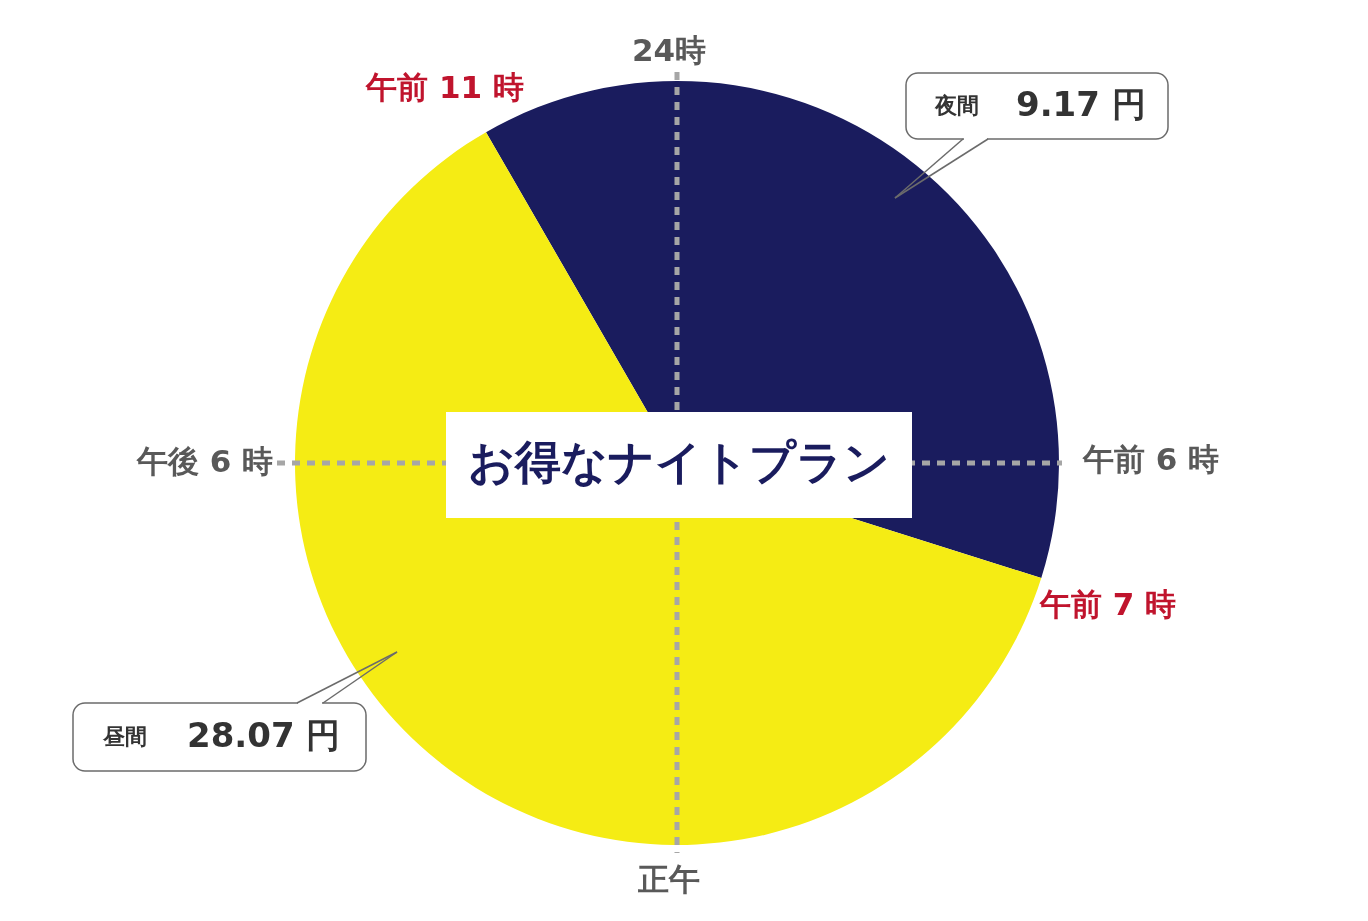 This screenshot has width=1368, height=921. What do you see at coordinates (1081, 104) in the screenshot?
I see `text: 9.17 円` at bounding box center [1081, 104].